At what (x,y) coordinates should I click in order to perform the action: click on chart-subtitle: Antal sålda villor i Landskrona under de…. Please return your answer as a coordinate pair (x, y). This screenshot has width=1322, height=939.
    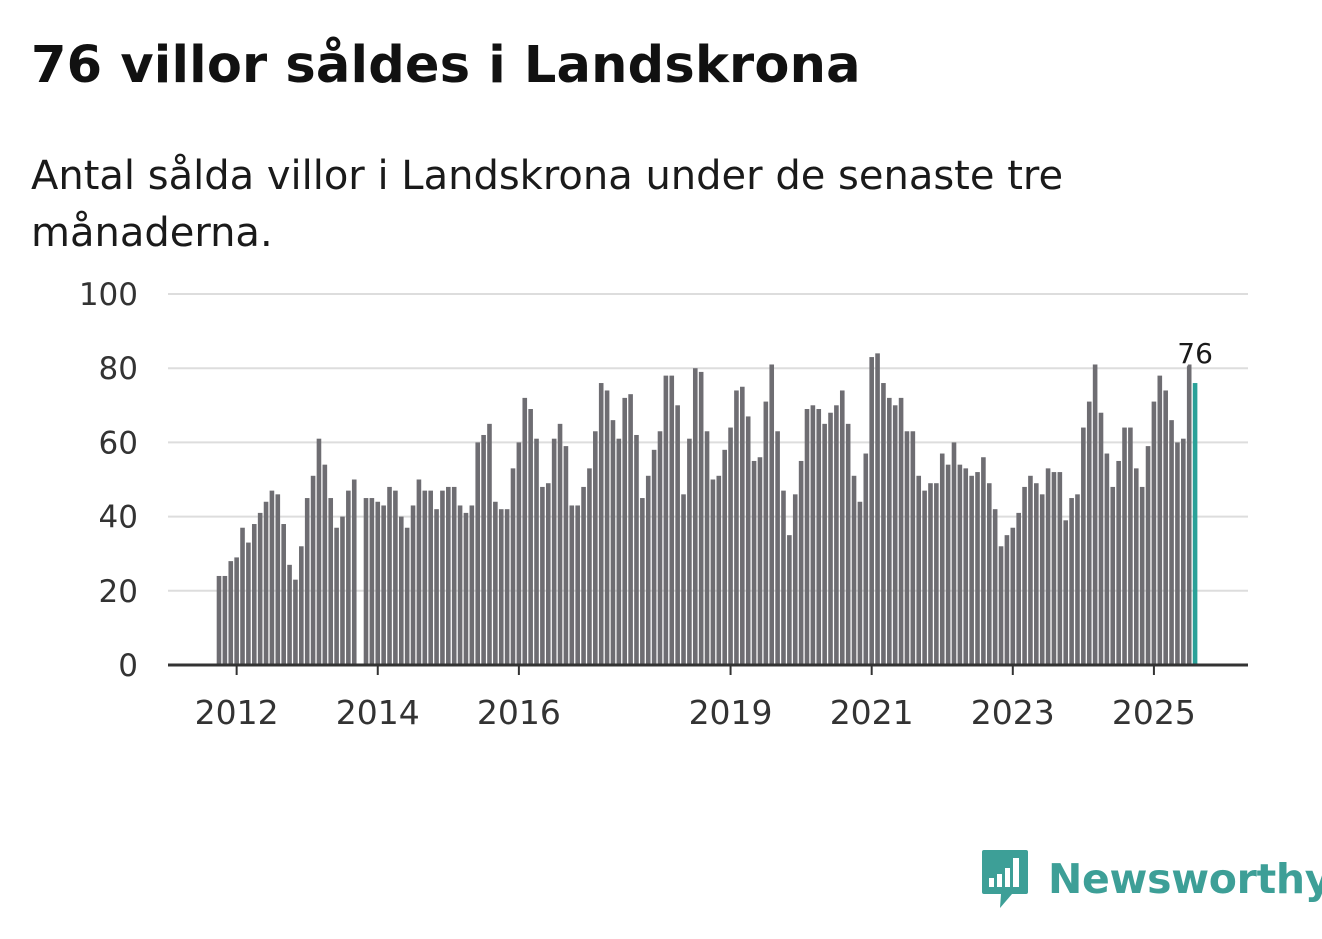
    Looking at the image, I should click on (547, 204).